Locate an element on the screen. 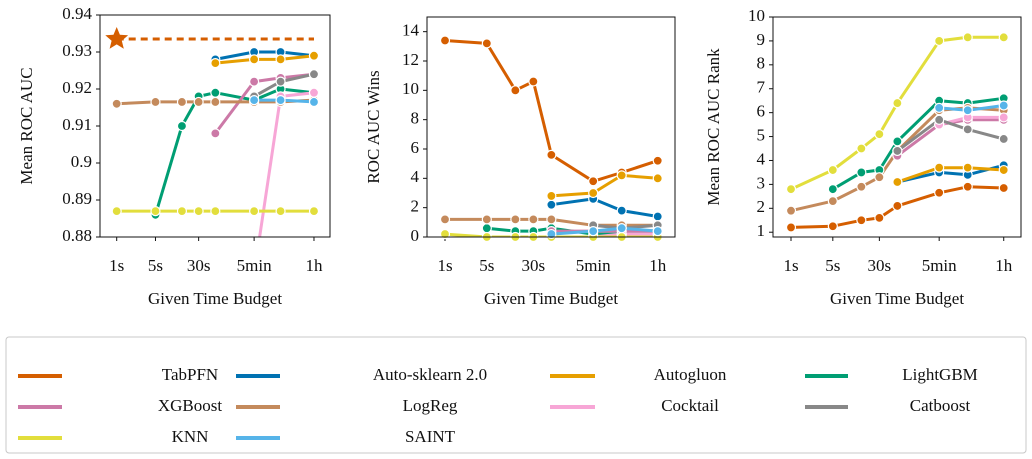 The height and width of the screenshot is (459, 1032). y-tick-label: 12 is located at coordinates (410, 59).